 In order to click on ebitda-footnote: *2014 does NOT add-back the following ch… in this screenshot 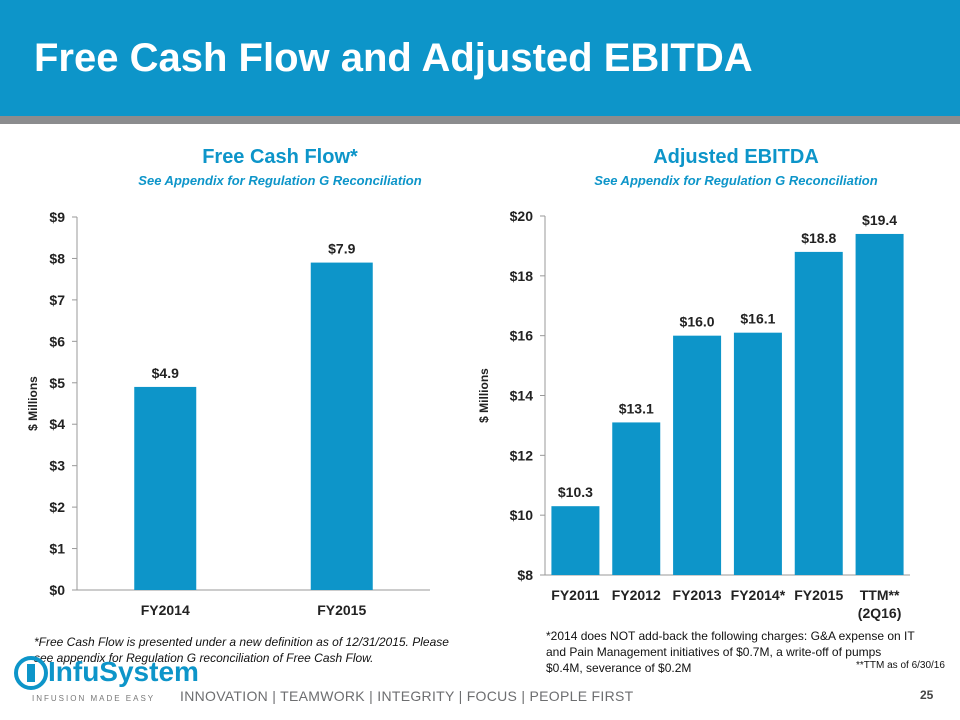, I will do `click(730, 652)`.